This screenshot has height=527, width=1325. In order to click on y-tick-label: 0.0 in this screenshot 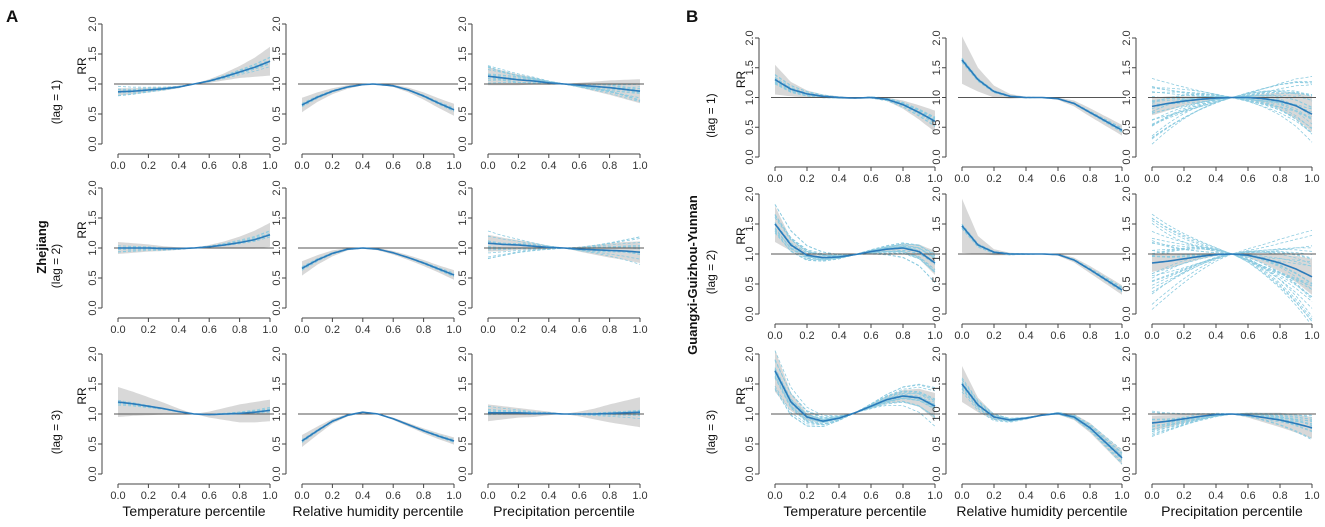, I will do `click(277, 143)`.